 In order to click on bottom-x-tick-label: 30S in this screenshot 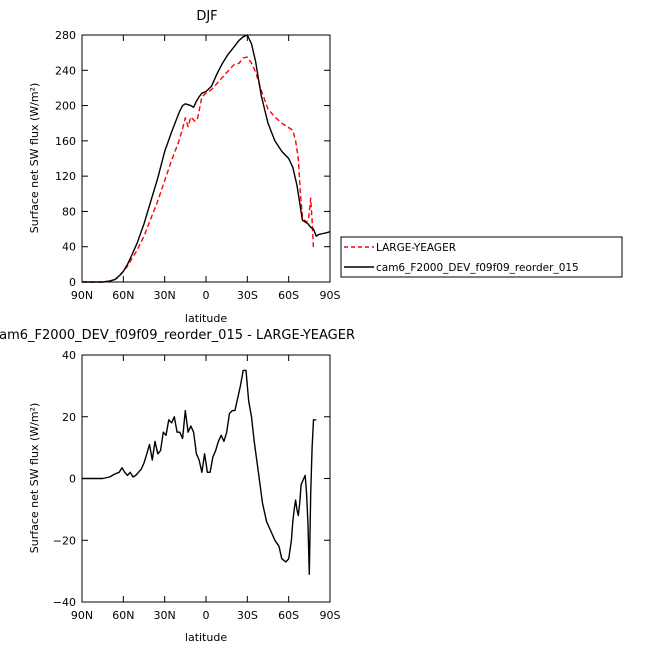, I will do `click(247, 615)`.